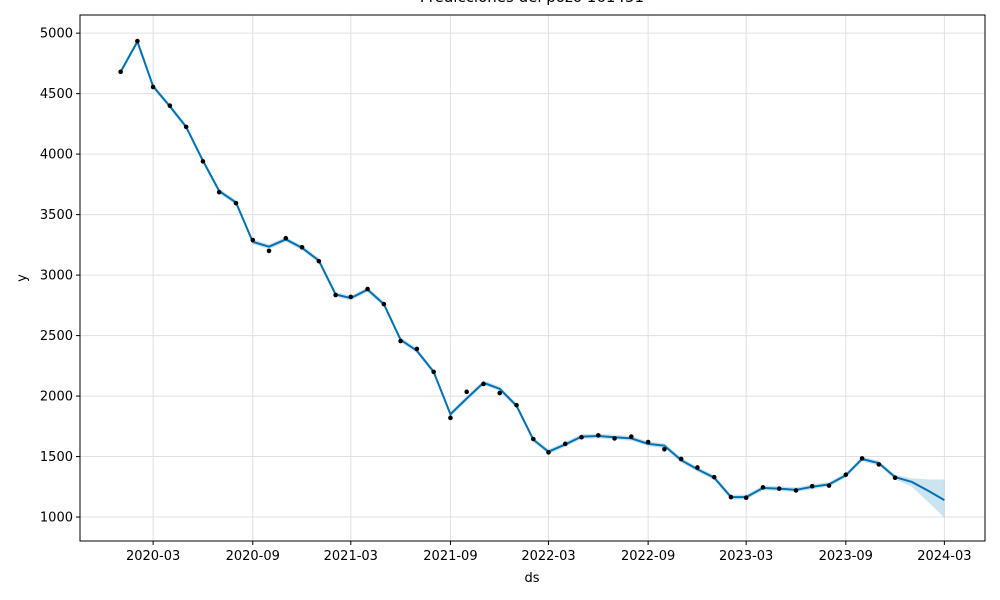  I want to click on chart-title: Predicciones del pozo 161451, so click(532, 3).